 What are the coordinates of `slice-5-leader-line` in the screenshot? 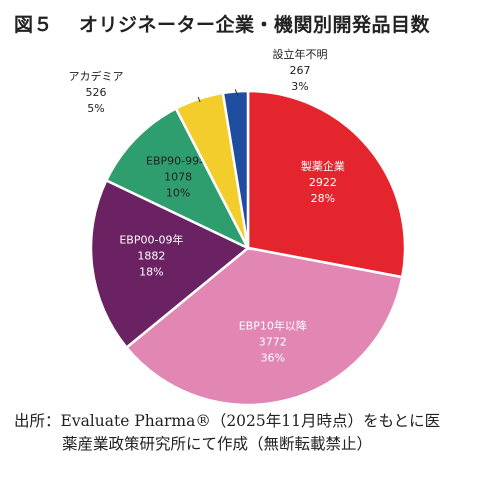 It's located at (199, 99).